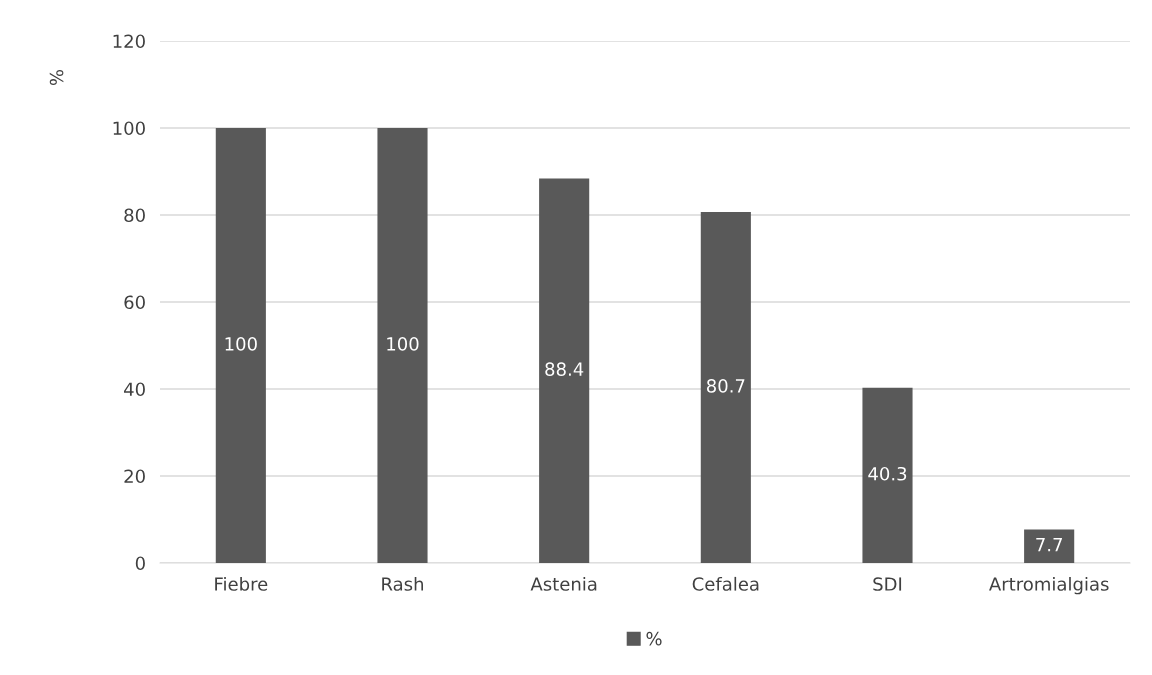  Describe the element at coordinates (56, 77) in the screenshot. I see `y-axis-title: %` at that location.